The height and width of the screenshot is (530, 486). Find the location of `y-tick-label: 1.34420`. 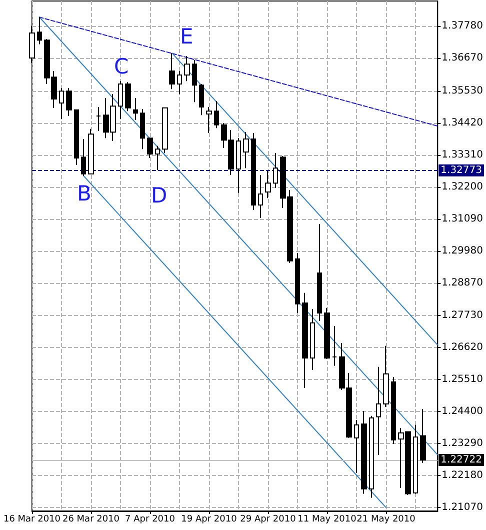

y-tick-label: 1.34420 is located at coordinates (463, 122).